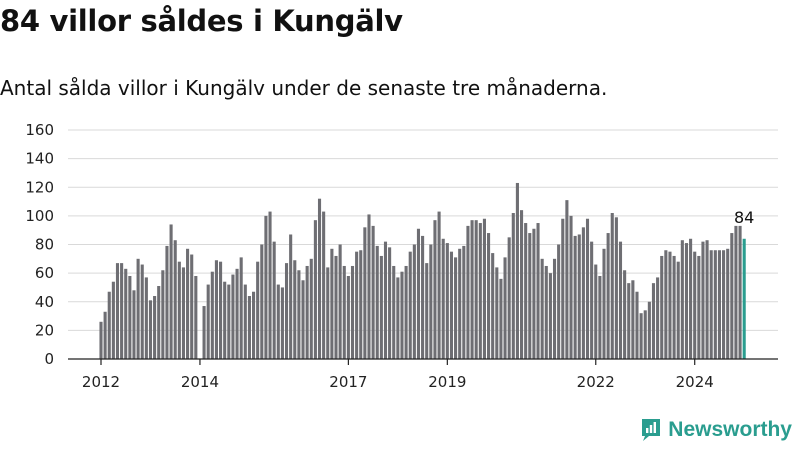 The image size is (800, 450). Describe the element at coordinates (744, 217) in the screenshot. I see `latest-value-label: 84` at that location.